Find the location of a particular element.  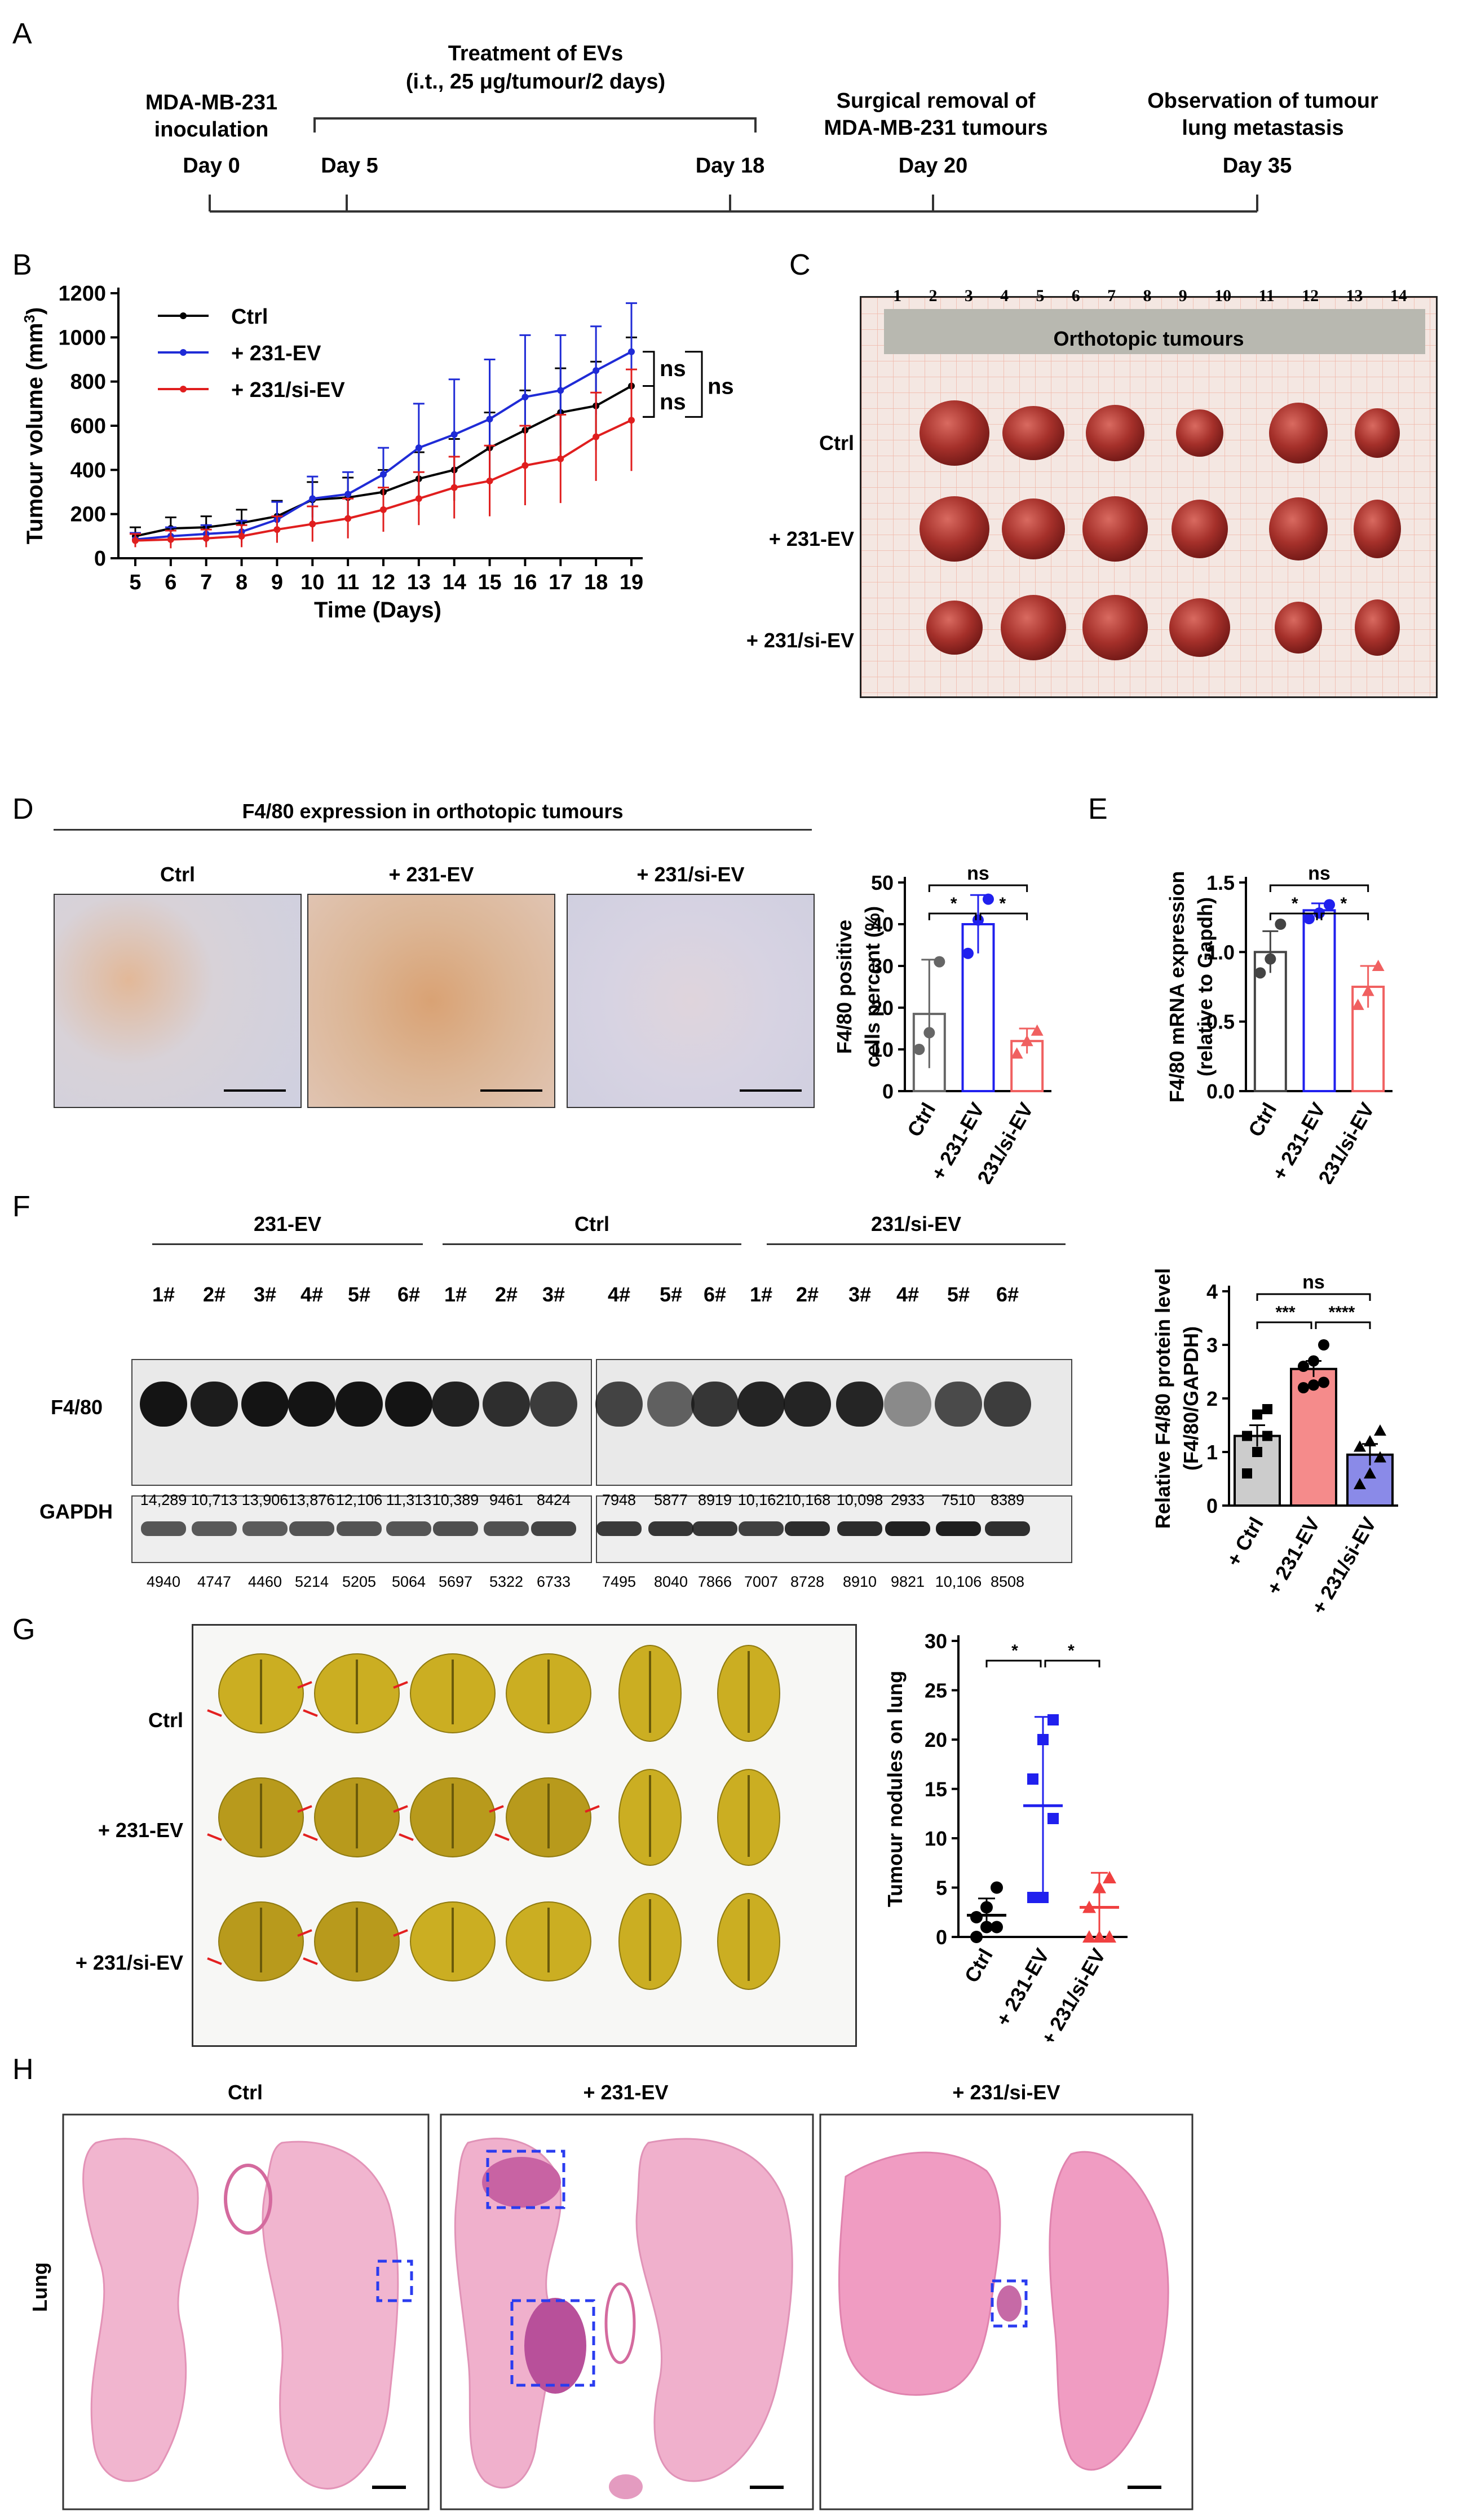

x-tick-label: 5 is located at coordinates (135, 583).